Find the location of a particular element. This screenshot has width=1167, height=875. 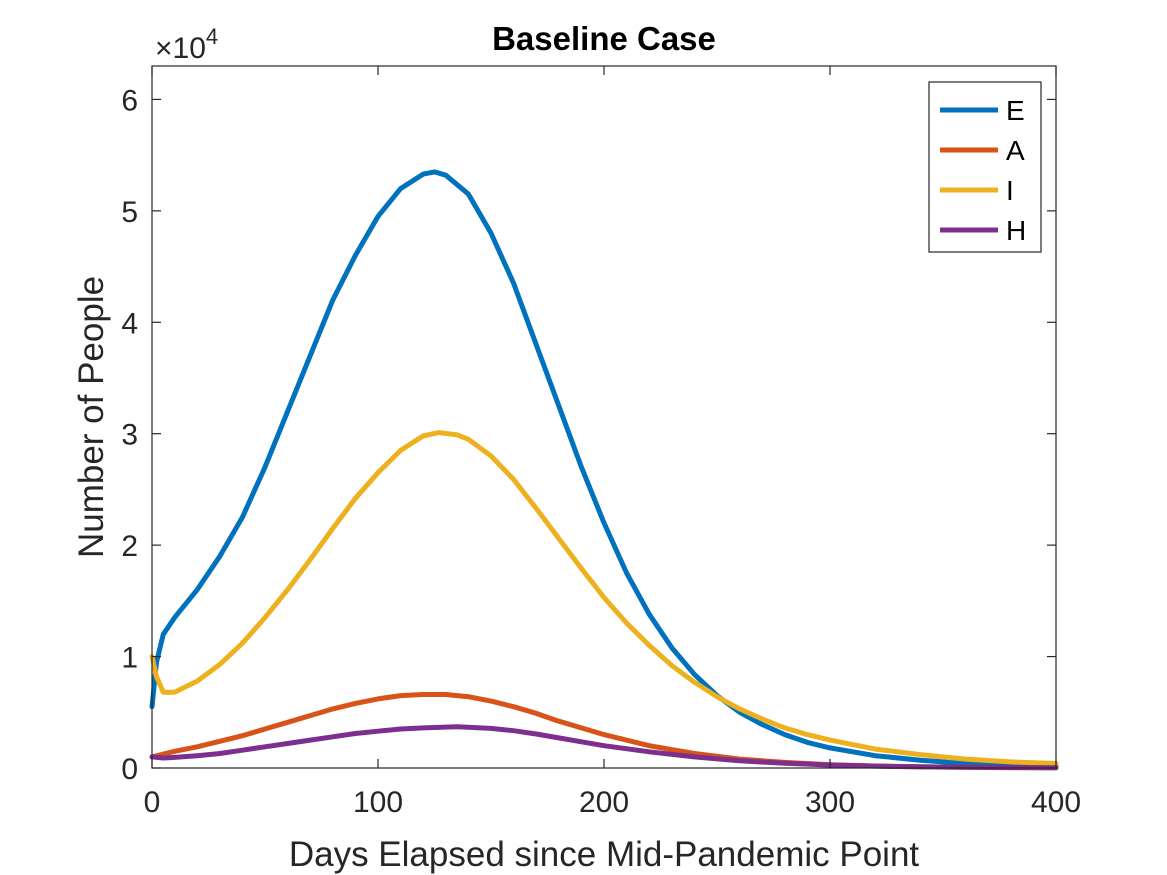

legend-label: A is located at coordinates (1015, 150).